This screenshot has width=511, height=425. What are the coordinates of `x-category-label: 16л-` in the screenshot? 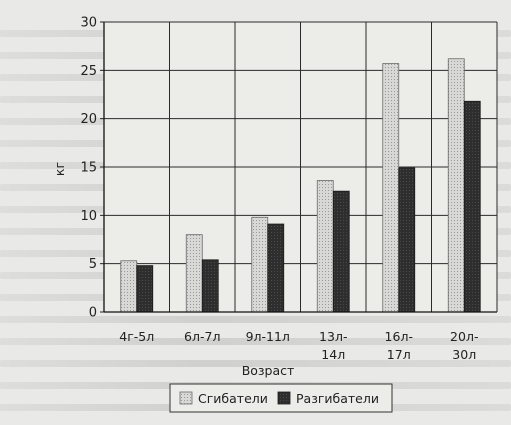 It's located at (399, 336).